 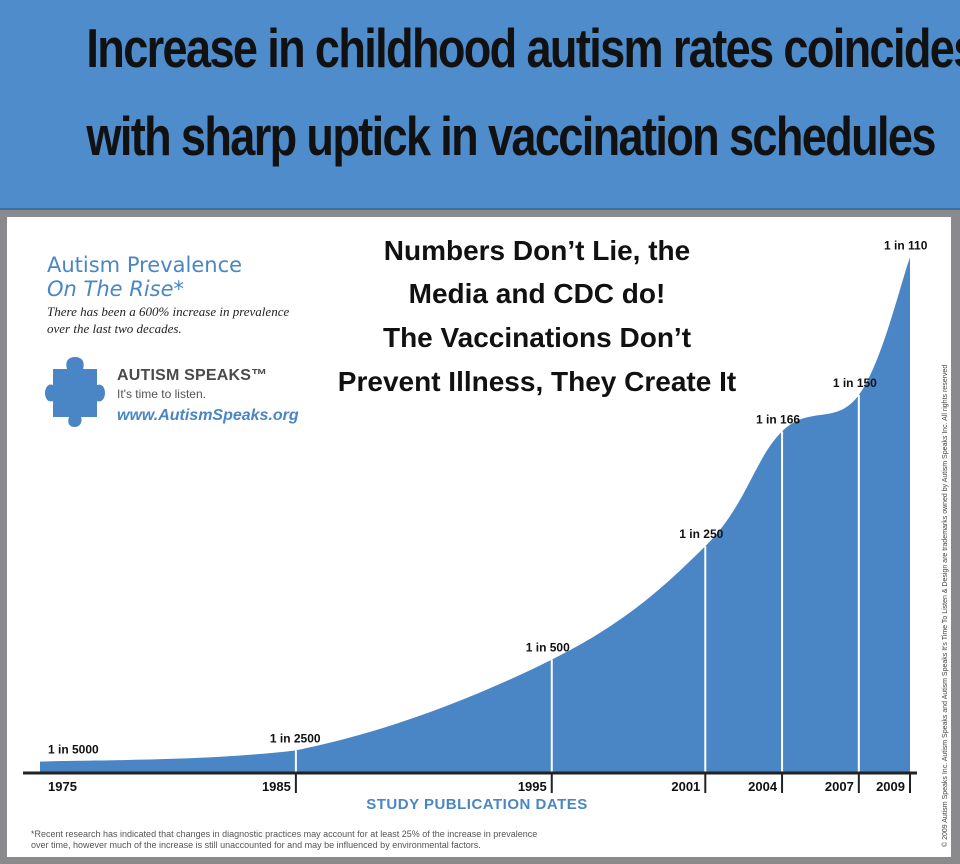 What do you see at coordinates (855, 383) in the screenshot?
I see `data-label-2007: 1 in 150` at bounding box center [855, 383].